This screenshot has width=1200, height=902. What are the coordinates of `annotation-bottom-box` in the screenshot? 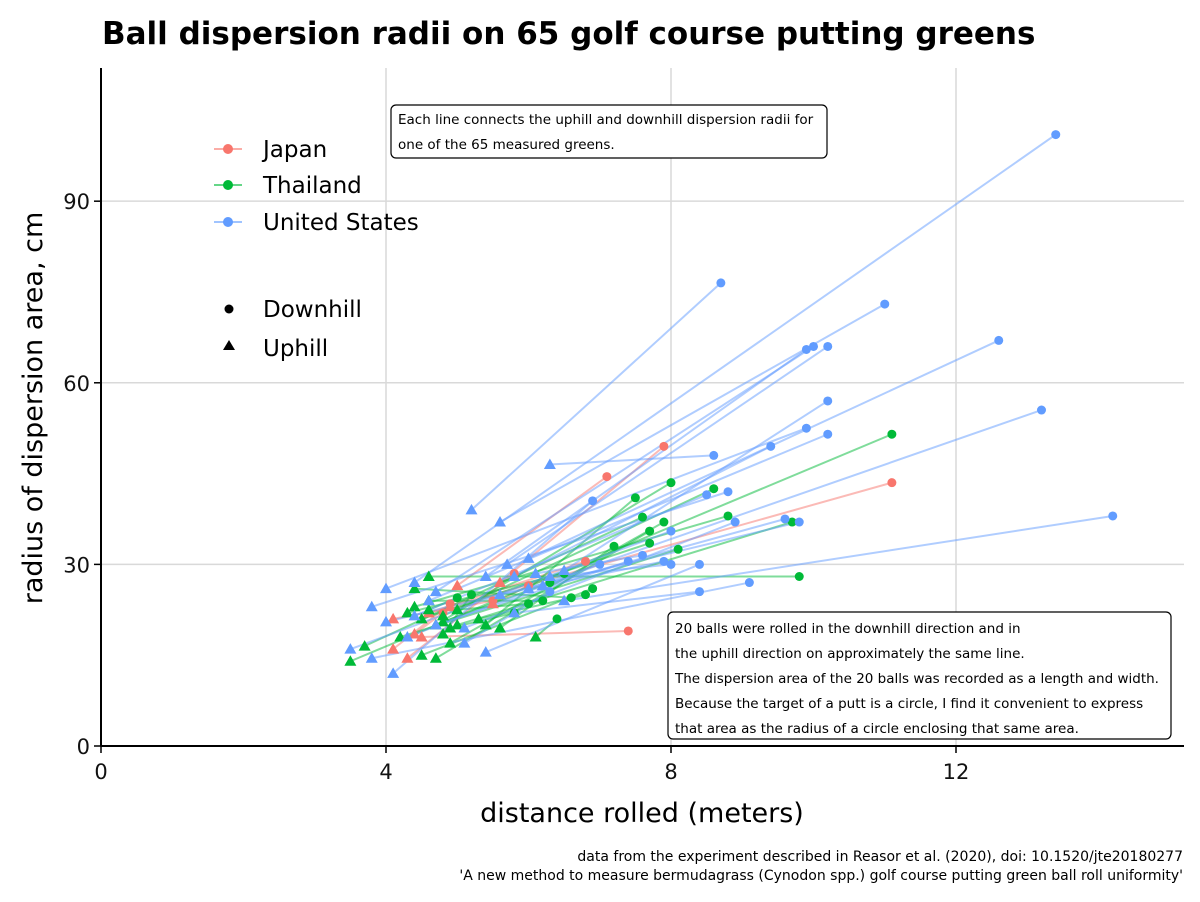 It's located at (919, 675).